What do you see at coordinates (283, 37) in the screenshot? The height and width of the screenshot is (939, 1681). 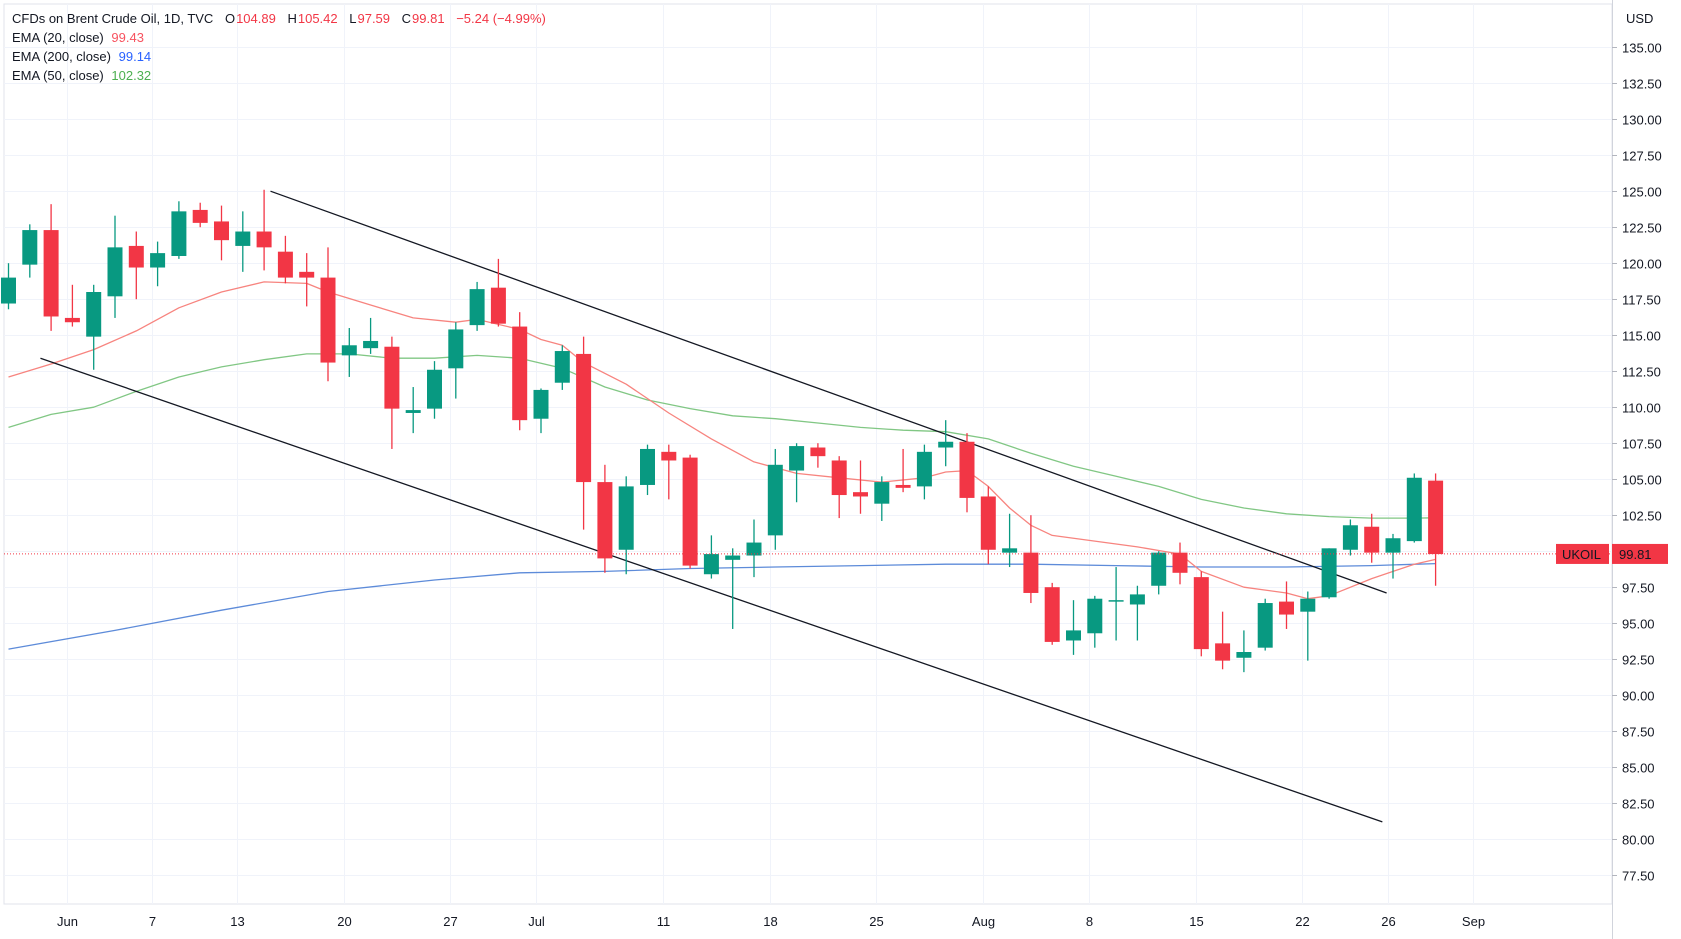 I see `indicator-ema20: EMA (20, close) 99.43` at bounding box center [283, 37].